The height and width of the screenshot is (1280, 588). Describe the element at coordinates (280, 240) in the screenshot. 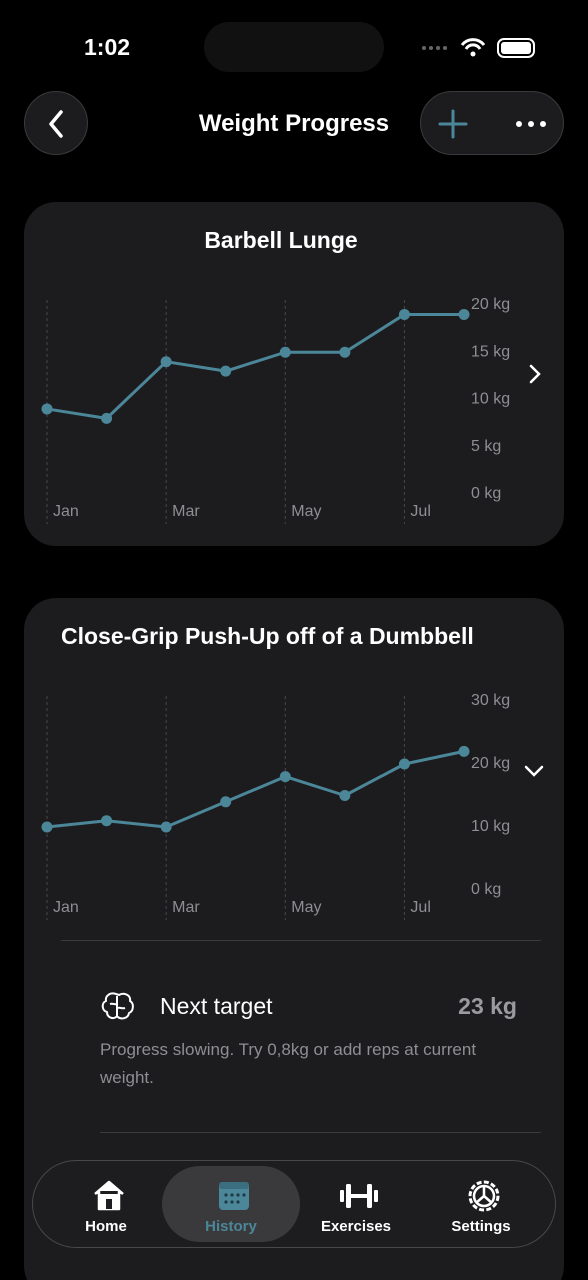

I see `chart-title: Barbell Lunge` at that location.